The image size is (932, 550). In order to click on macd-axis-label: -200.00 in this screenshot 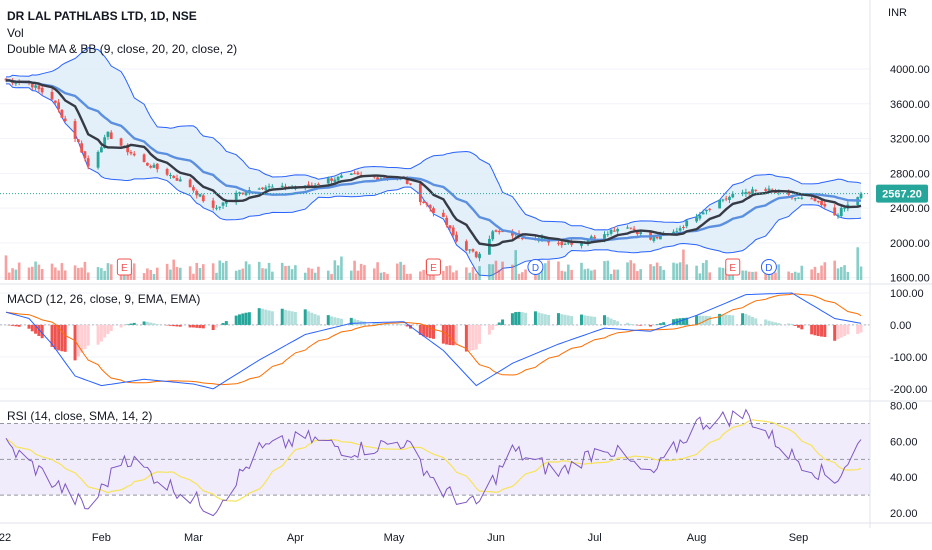, I will do `click(908, 390)`.